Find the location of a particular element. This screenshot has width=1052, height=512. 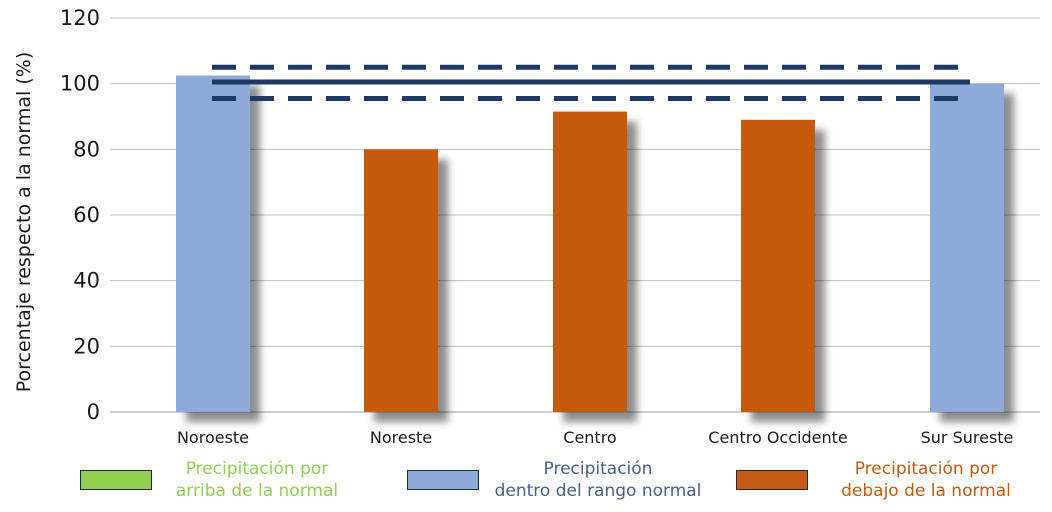

legend-line: Precipitación is located at coordinates (598, 469).